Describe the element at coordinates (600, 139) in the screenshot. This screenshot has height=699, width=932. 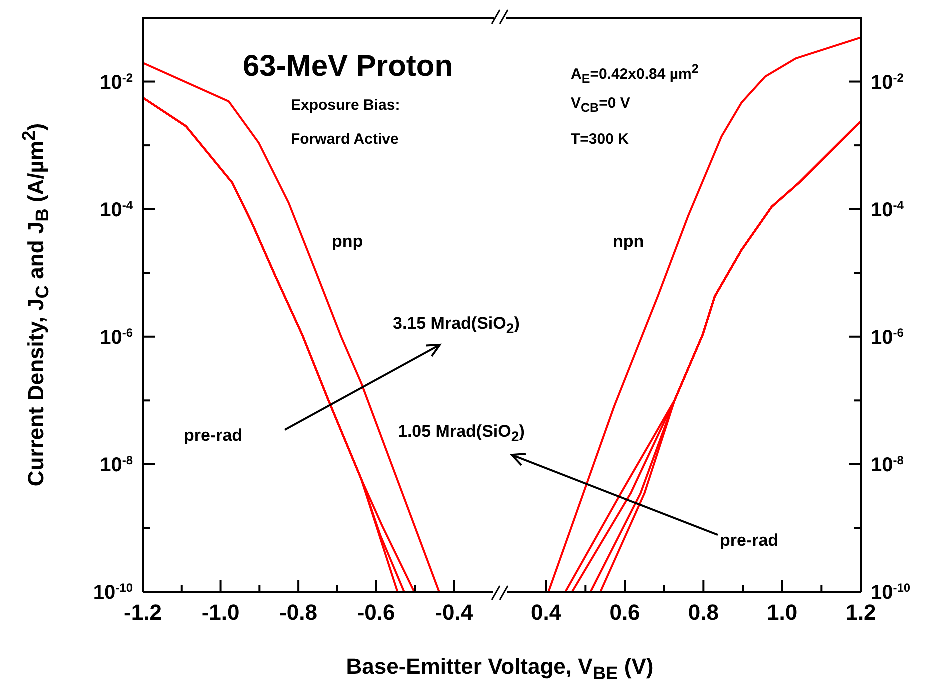
I see `annotation: T=300 K` at that location.